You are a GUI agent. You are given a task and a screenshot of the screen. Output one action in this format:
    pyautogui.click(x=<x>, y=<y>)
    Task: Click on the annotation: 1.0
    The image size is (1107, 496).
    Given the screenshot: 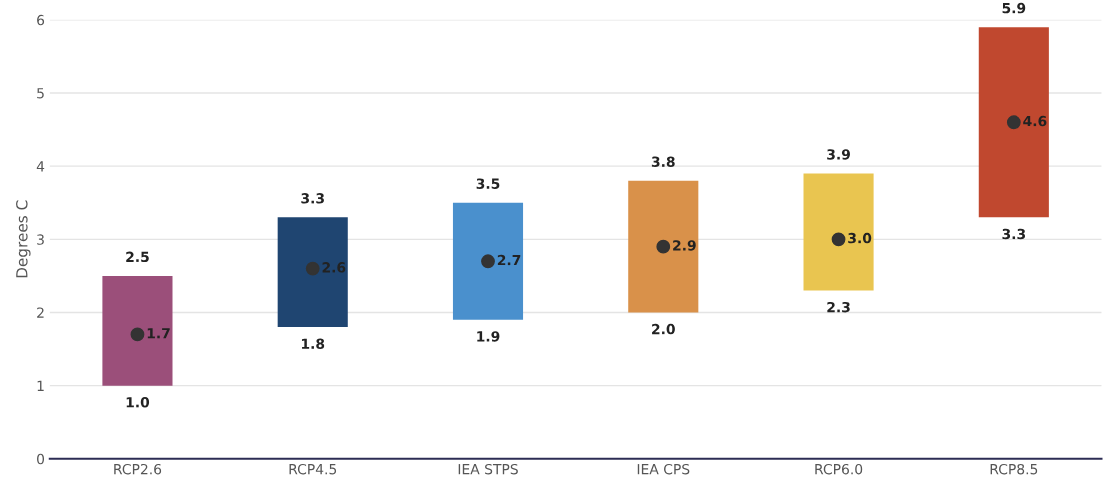 What is the action you would take?
    pyautogui.click(x=138, y=402)
    